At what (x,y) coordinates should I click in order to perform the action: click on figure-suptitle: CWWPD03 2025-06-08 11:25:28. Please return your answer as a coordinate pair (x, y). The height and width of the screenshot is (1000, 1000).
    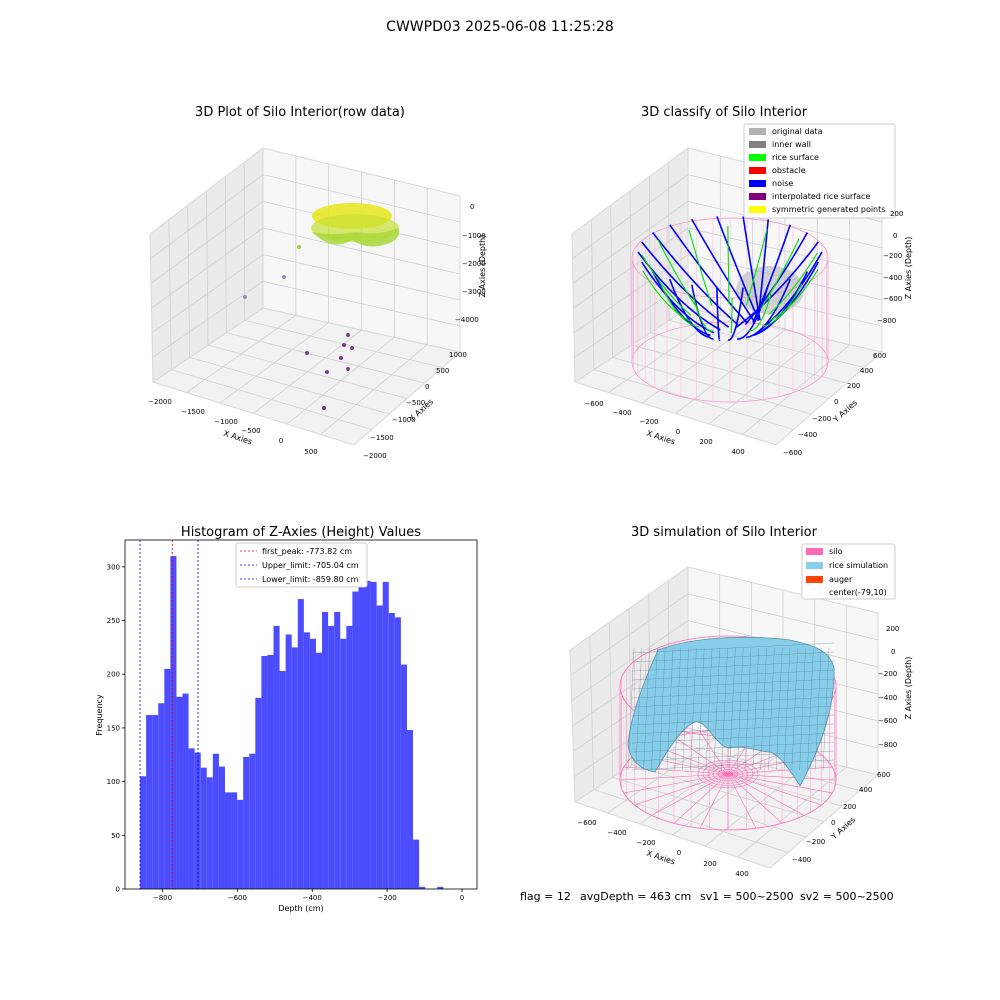
    Looking at the image, I should click on (500, 27).